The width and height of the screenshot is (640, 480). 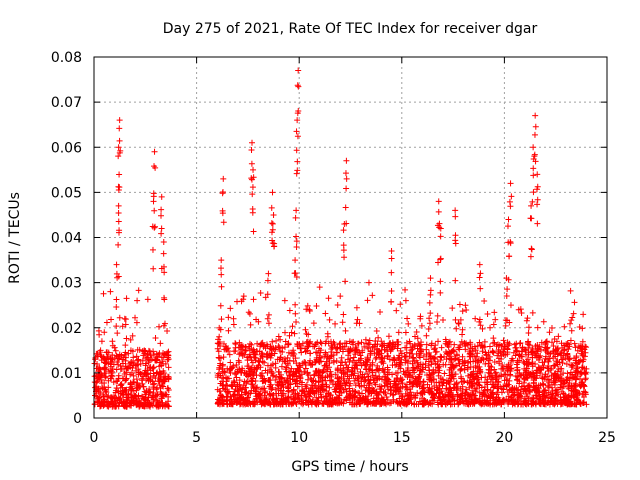 I want to click on x-tick-label: 20, so click(x=504, y=438).